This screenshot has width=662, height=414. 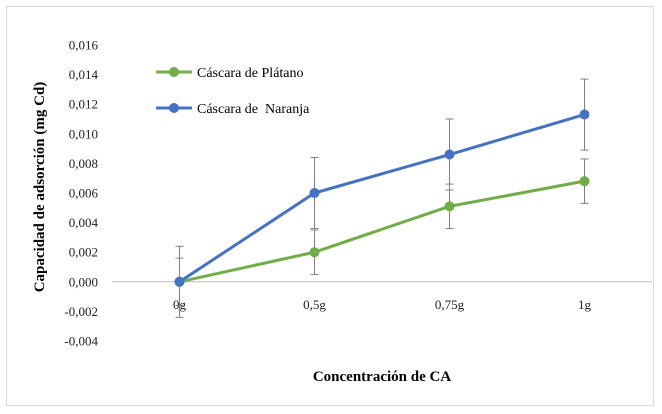 I want to click on y-tick-label: 0,012, so click(x=83, y=104).